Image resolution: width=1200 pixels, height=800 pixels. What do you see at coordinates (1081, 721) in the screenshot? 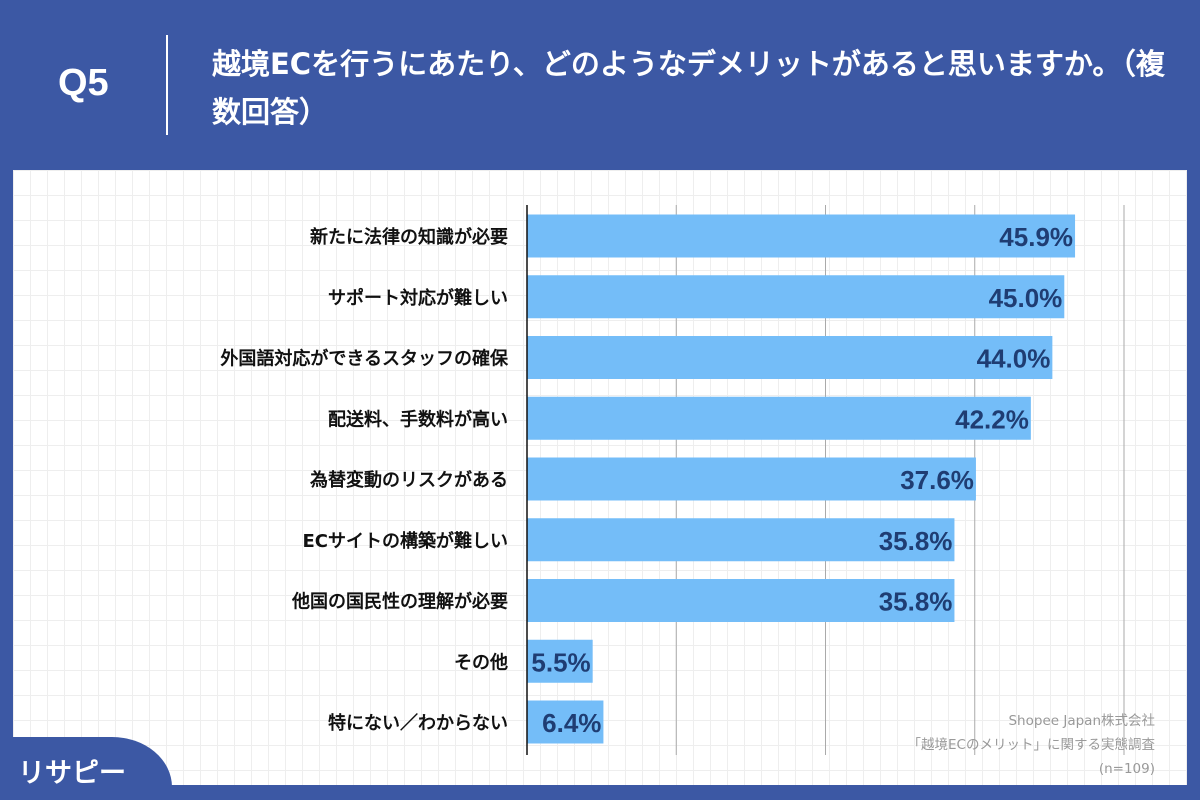
I see `source-company: Shopee Japan株式会社` at bounding box center [1081, 721].